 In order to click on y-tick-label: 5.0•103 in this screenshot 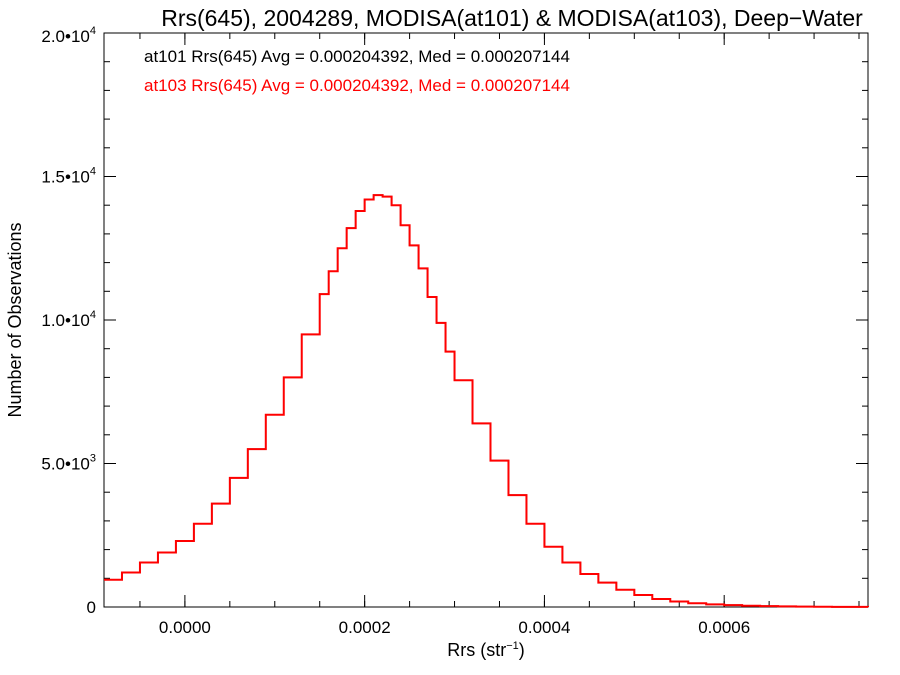, I will do `click(68, 463)`.